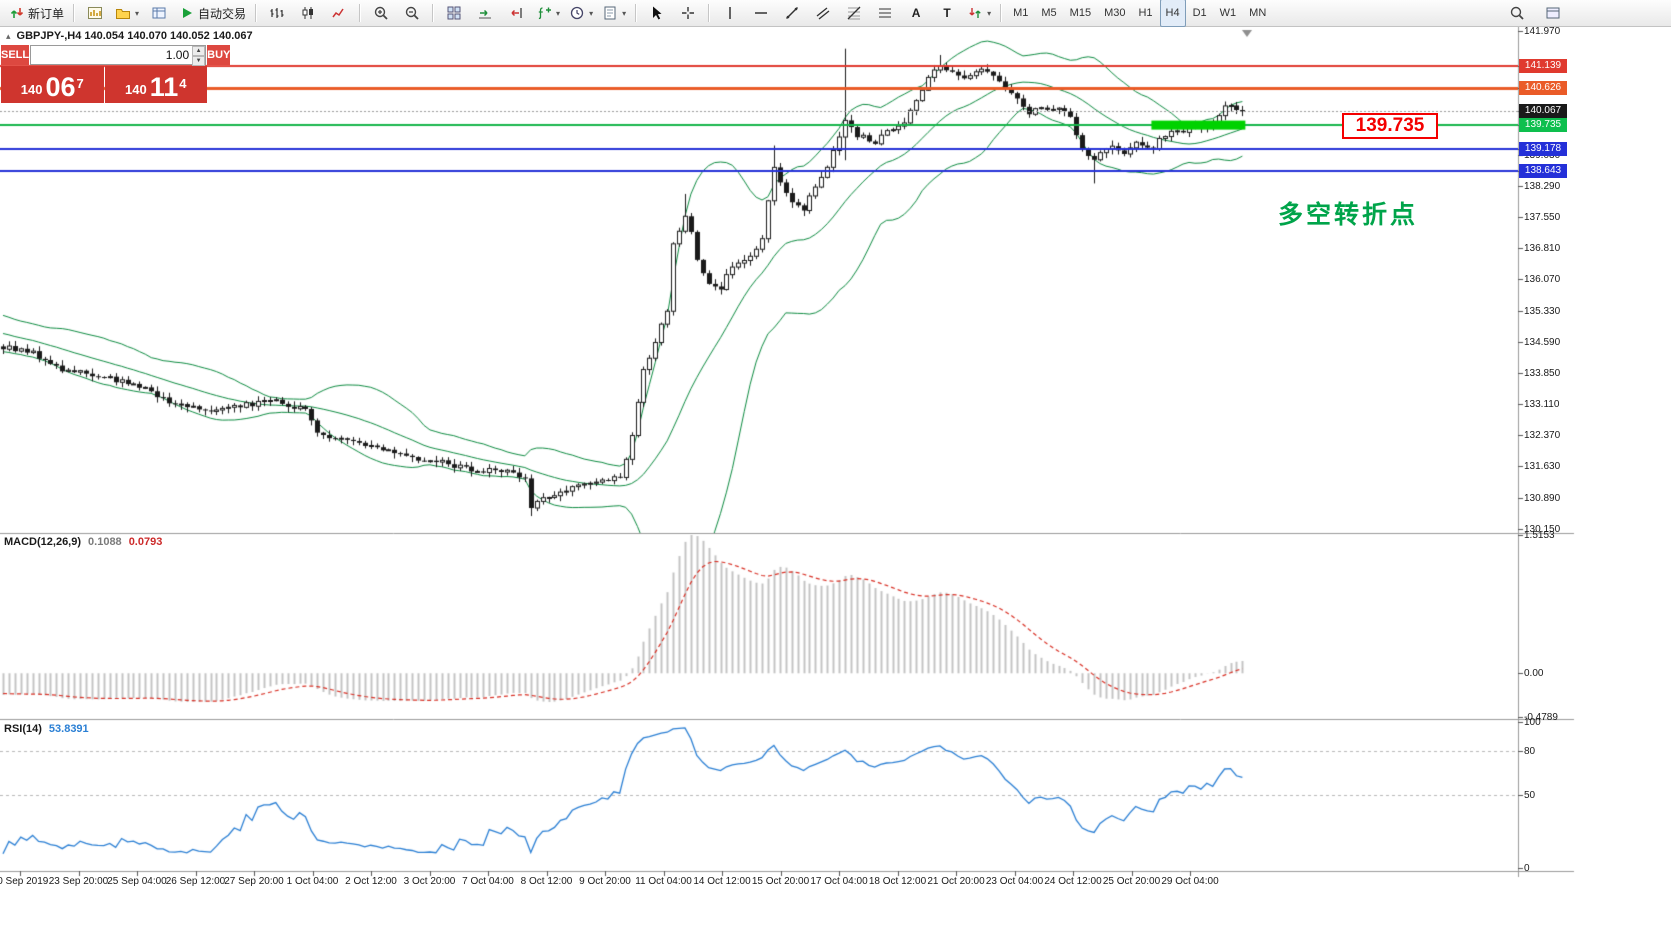 This screenshot has width=1671, height=951. I want to click on time-axis-label: 1 Oct 04:00, so click(312, 881).